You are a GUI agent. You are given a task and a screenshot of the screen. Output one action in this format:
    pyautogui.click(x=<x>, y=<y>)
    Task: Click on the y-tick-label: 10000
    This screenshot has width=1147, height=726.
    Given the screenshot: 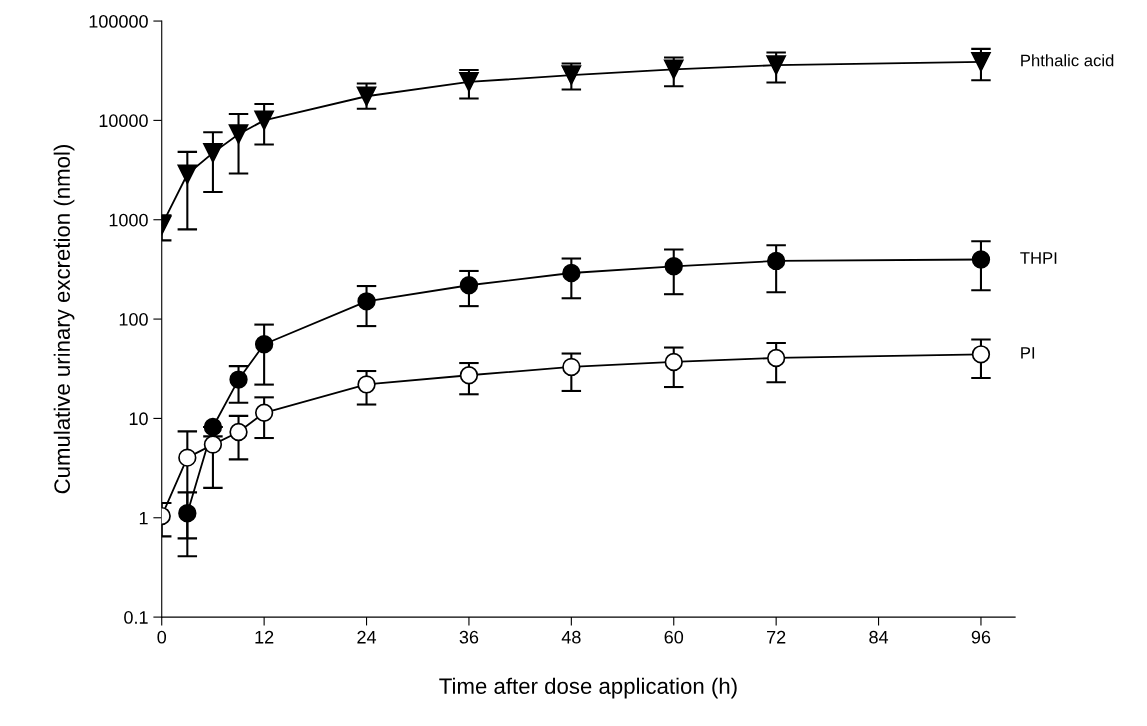 What is the action you would take?
    pyautogui.click(x=123, y=121)
    